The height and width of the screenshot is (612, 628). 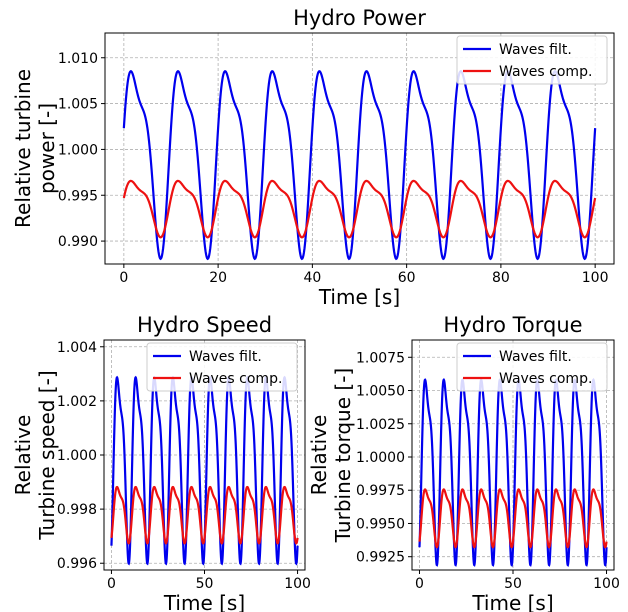 I want to click on y-axis-label-line-0: Relative turbine, so click(x=23, y=148).